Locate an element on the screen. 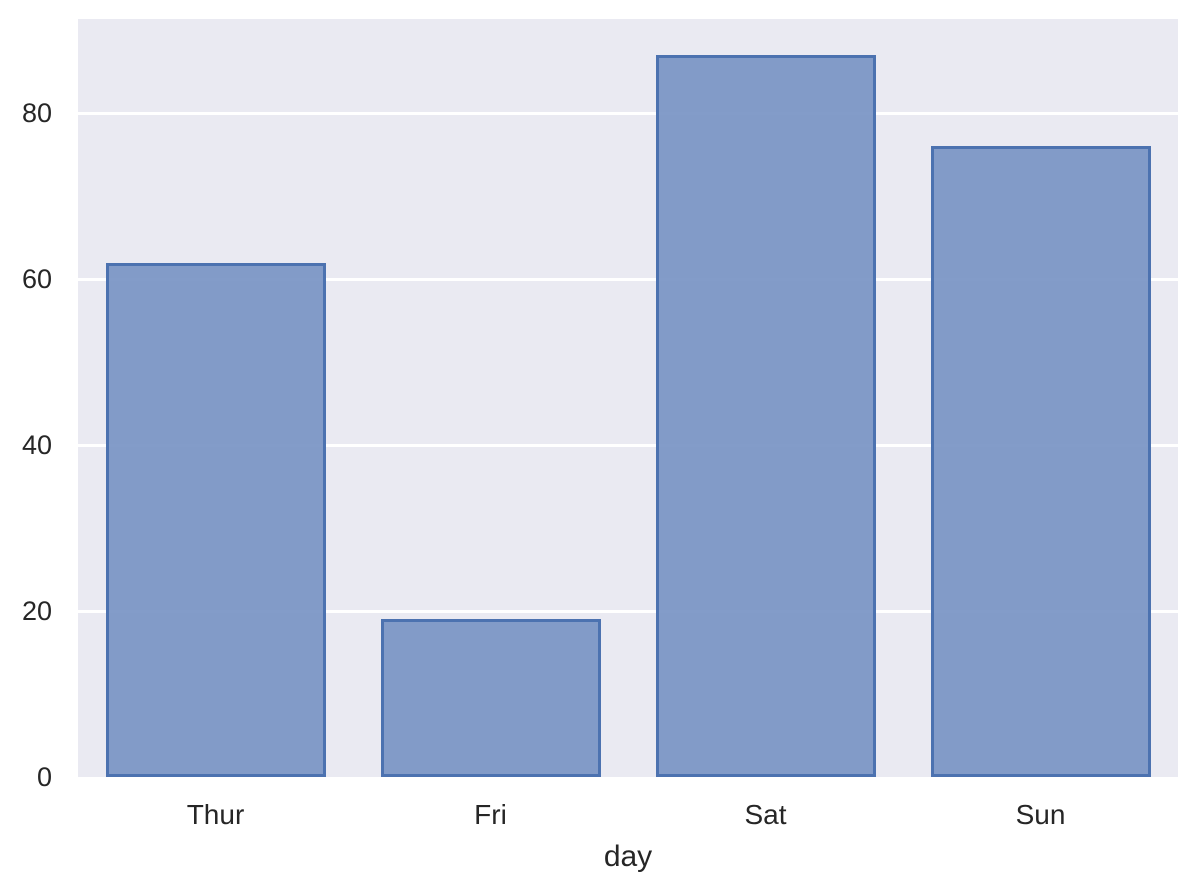 The image size is (1198, 890). y-tick-label-20: 20 is located at coordinates (36, 611).